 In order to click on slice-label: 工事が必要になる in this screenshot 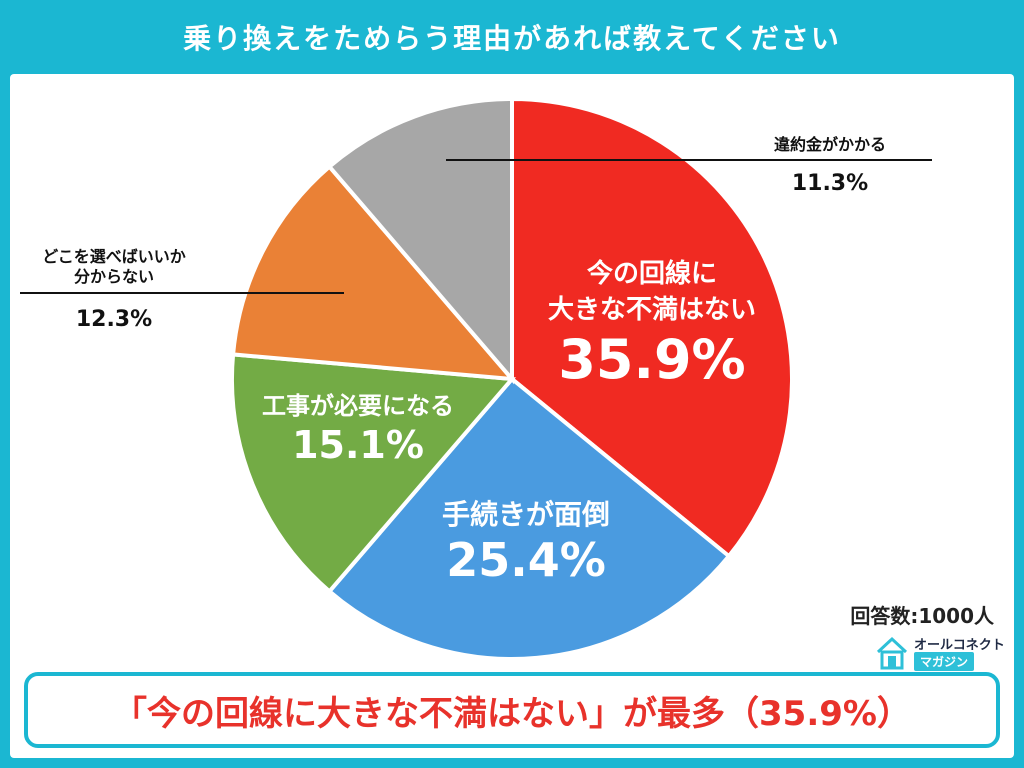, I will do `click(358, 406)`.